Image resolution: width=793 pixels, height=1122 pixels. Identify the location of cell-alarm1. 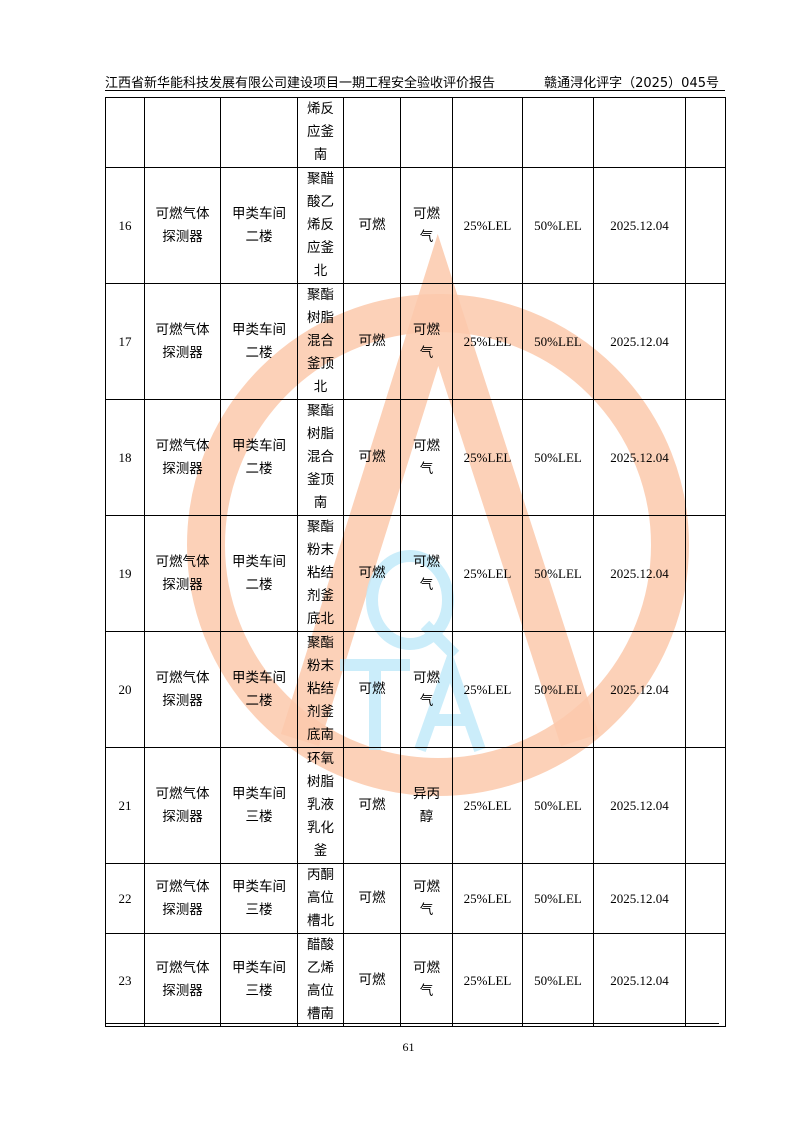
(487, 132).